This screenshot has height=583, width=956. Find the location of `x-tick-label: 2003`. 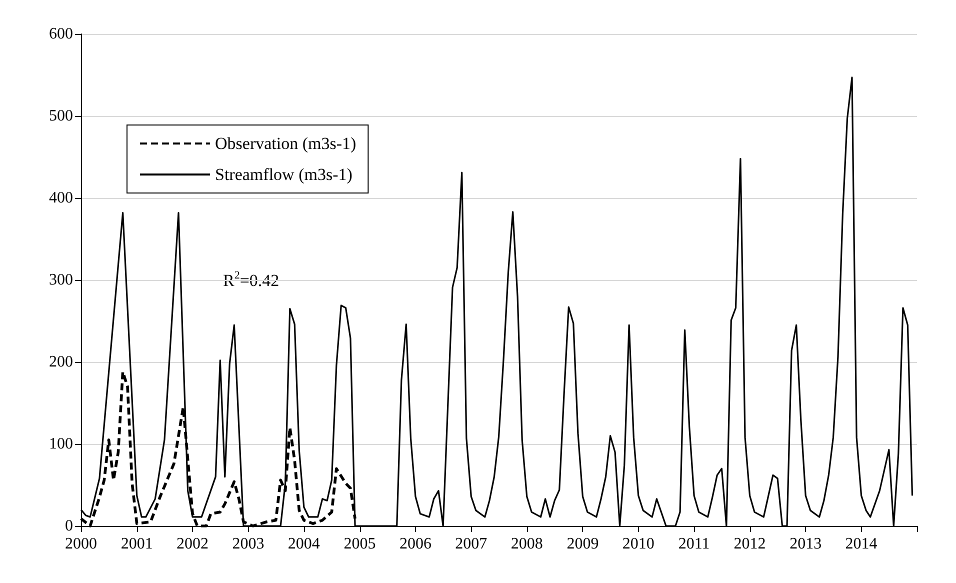

x-tick-label: 2003 is located at coordinates (248, 544).